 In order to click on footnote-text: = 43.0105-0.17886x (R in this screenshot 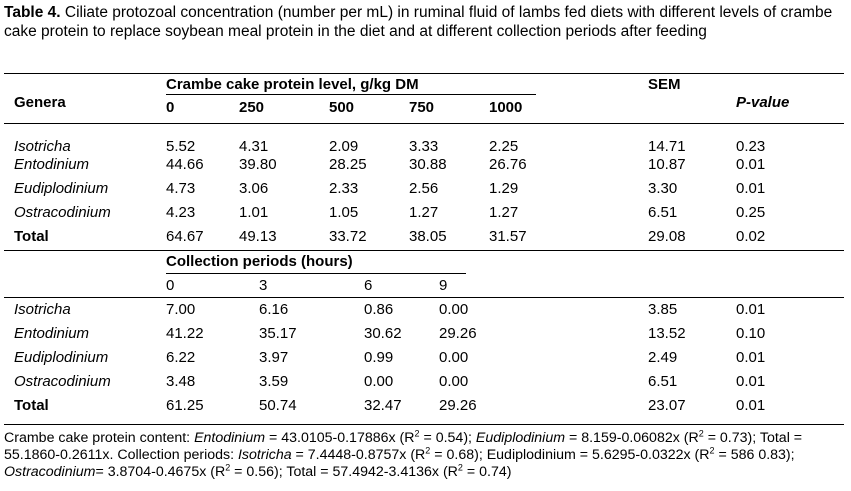, I will do `click(340, 438)`.